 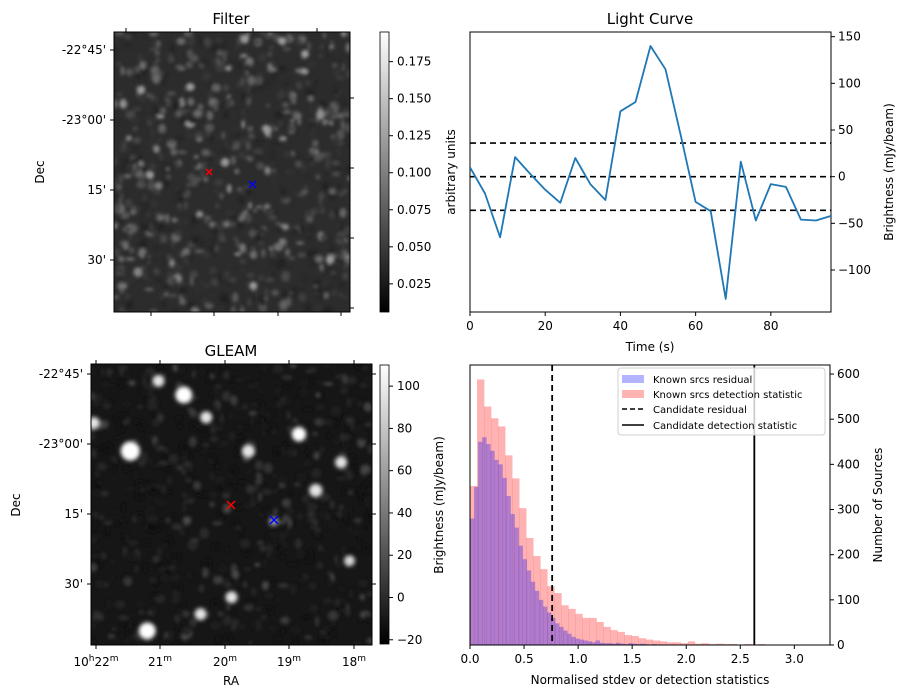 What do you see at coordinates (702, 380) in the screenshot?
I see `legend-label-residual: Known srcs residual` at bounding box center [702, 380].